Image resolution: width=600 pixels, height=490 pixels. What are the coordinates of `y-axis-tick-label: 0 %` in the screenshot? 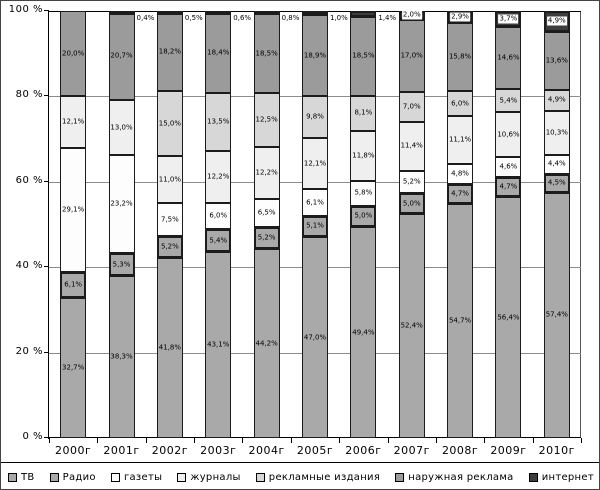 It's located at (32, 436).